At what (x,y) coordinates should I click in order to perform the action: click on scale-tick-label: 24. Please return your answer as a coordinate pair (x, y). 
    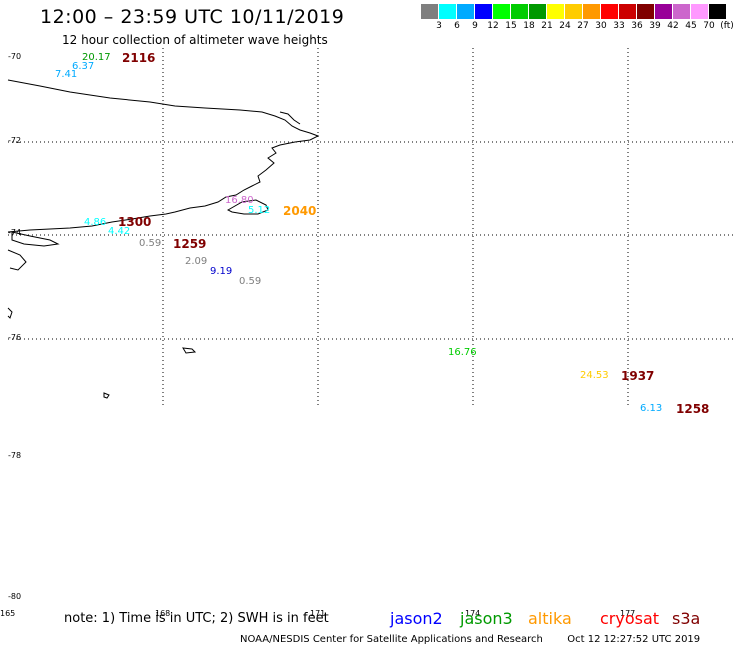
    Looking at the image, I should click on (565, 26).